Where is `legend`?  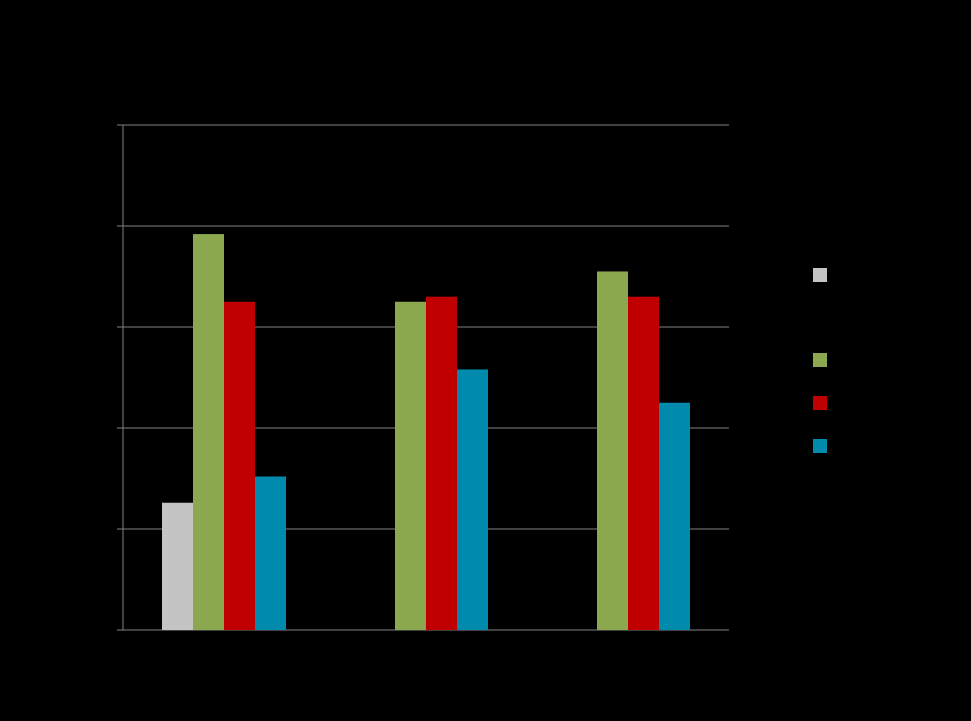 legend is located at coordinates (820, 360).